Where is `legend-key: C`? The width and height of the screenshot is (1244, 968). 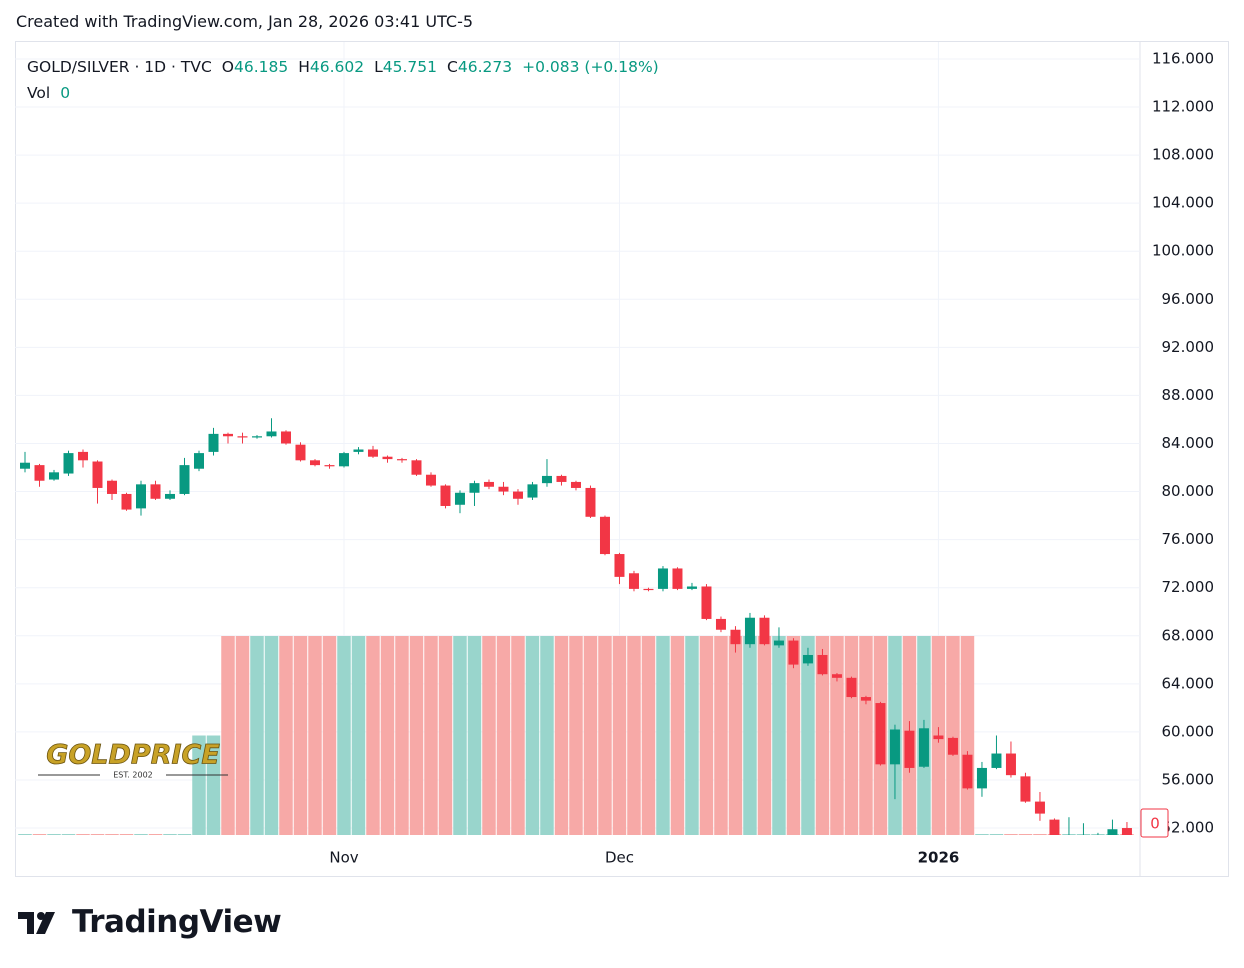 legend-key: C is located at coordinates (452, 67).